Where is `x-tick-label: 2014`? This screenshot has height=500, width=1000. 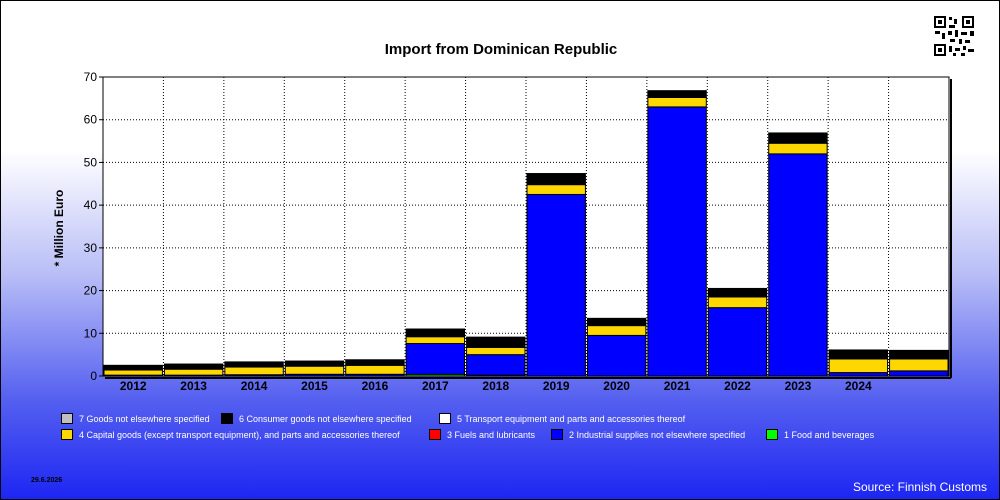 x-tick-label: 2014 is located at coordinates (254, 386).